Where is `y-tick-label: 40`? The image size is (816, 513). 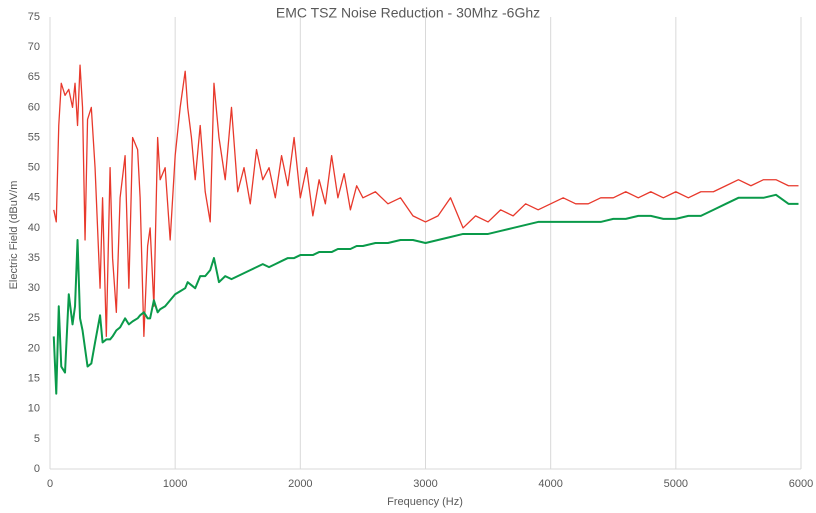
y-tick-label: 40 is located at coordinates (34, 228).